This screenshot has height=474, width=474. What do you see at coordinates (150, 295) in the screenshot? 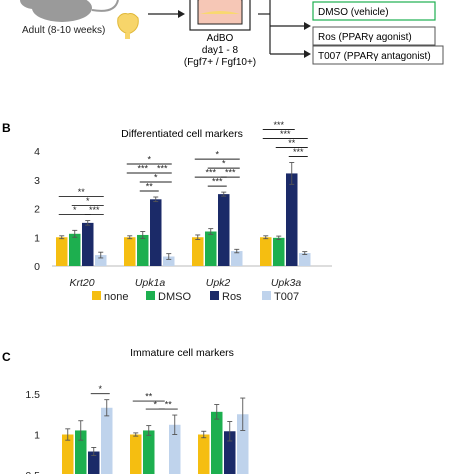
I see `legend-swatch-dmso` at bounding box center [150, 295].